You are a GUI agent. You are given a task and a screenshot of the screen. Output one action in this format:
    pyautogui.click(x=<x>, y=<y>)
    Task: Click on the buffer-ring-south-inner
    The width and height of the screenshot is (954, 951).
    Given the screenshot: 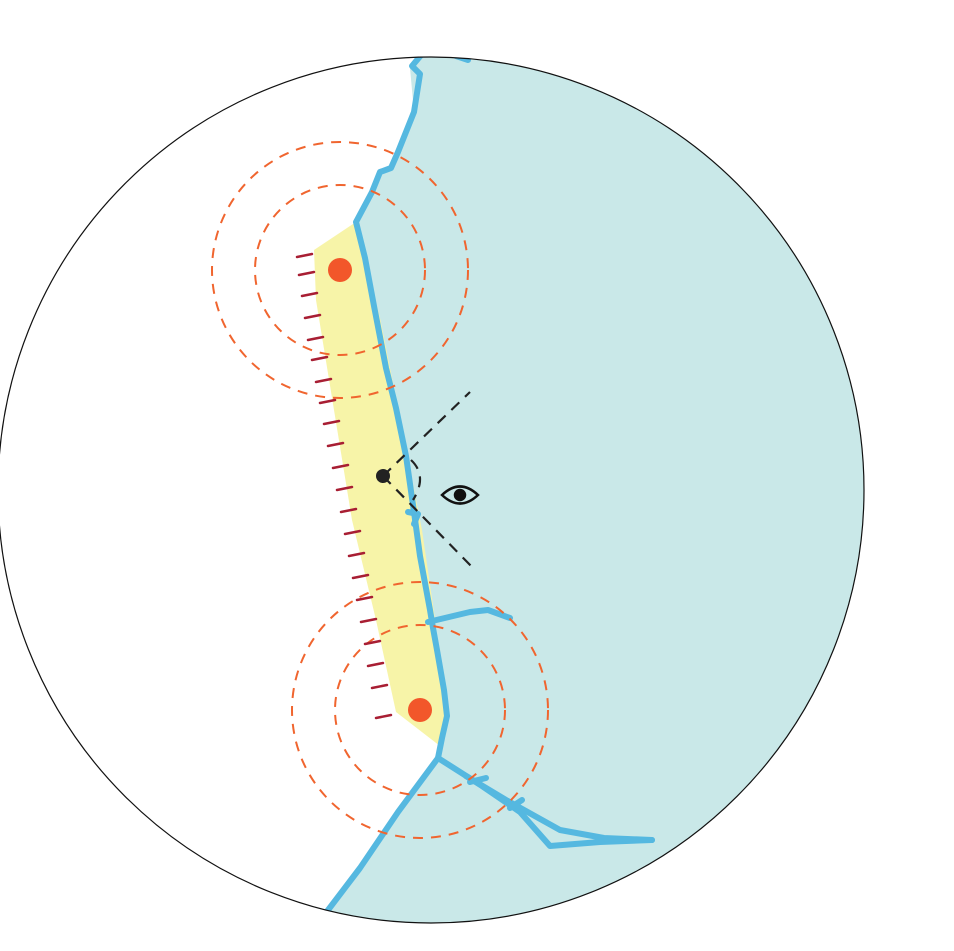 What is the action you would take?
    pyautogui.click(x=420, y=710)
    